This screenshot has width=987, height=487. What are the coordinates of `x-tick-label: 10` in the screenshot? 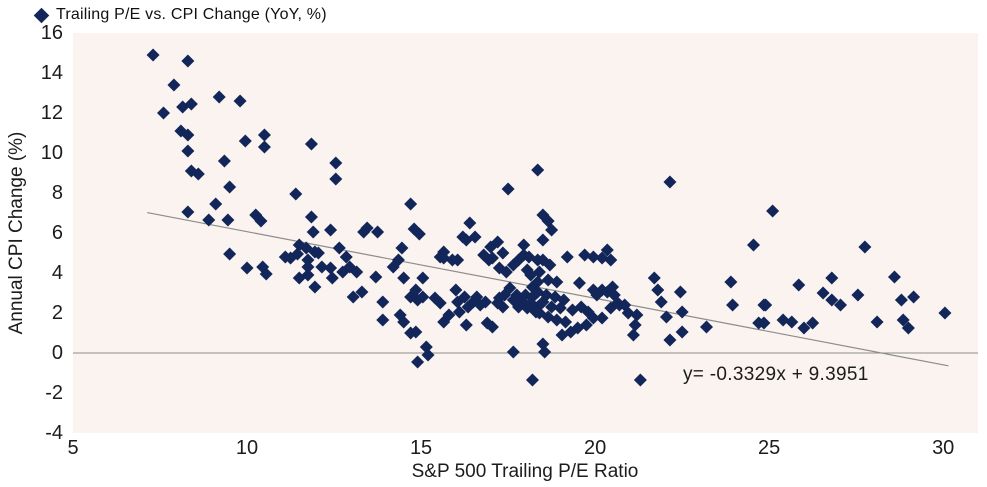 It's located at (247, 448).